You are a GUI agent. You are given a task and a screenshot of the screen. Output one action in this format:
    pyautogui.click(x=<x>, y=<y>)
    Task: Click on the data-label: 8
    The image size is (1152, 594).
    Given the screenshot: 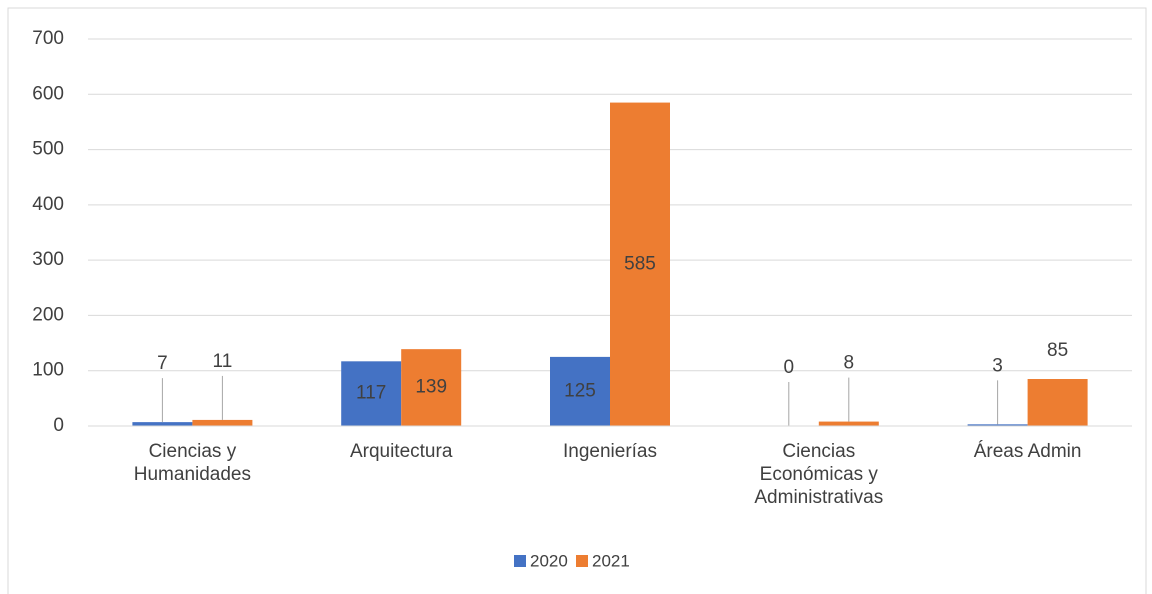 What is the action you would take?
    pyautogui.click(x=849, y=363)
    